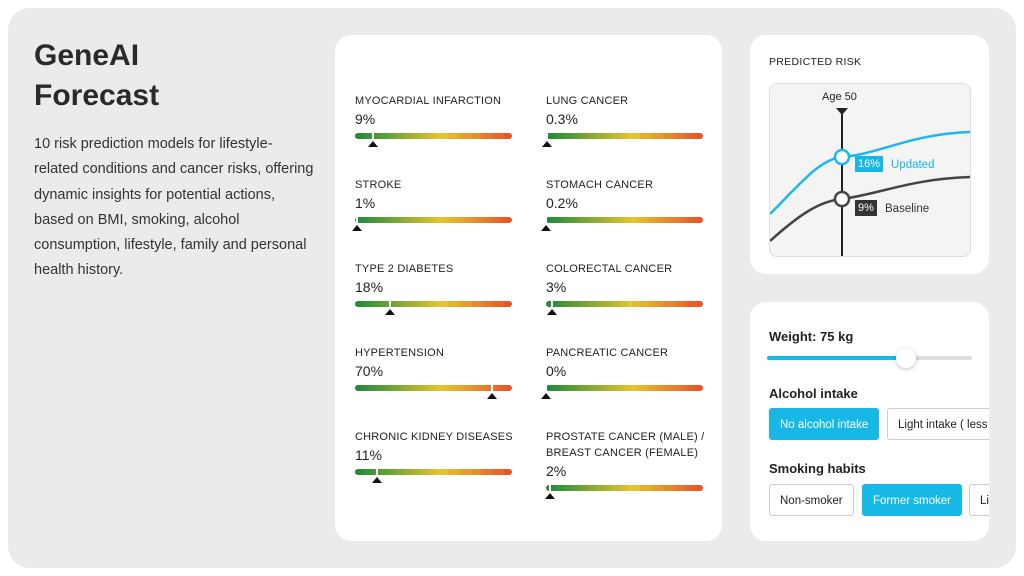 The height and width of the screenshot is (576, 1024). I want to click on baseline-dot, so click(842, 199).